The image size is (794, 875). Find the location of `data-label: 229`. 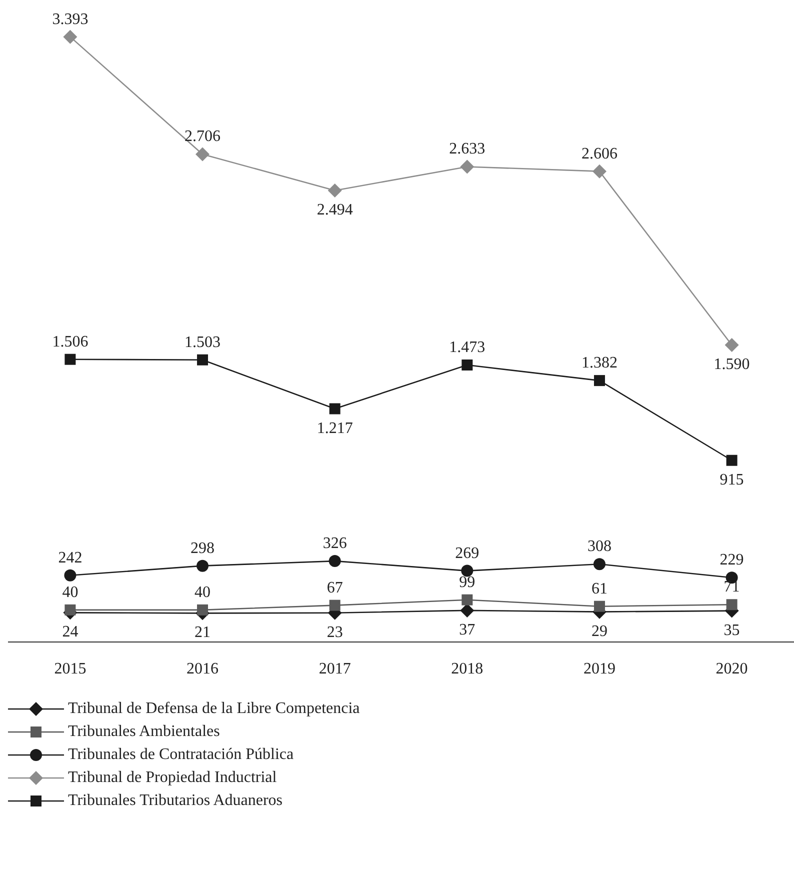

data-label: 229 is located at coordinates (732, 560).